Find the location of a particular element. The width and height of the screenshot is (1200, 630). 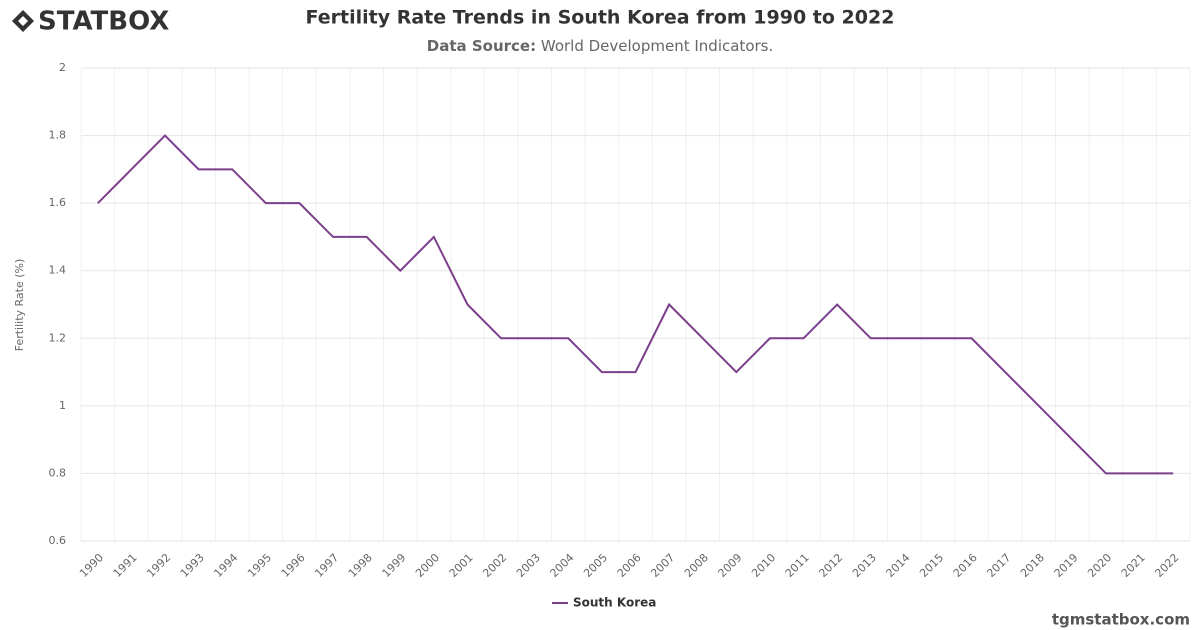

x-tick-label: 2003 is located at coordinates (528, 565).